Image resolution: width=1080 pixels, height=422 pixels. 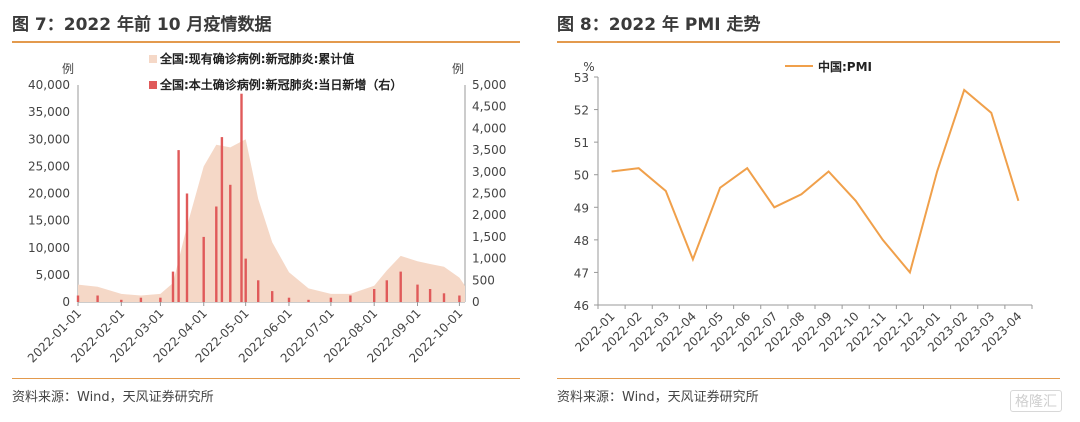 What do you see at coordinates (256, 58) in the screenshot?
I see `legend-label-area: 全国:现有确诊病例:新冠肺炎:累计值` at bounding box center [256, 58].